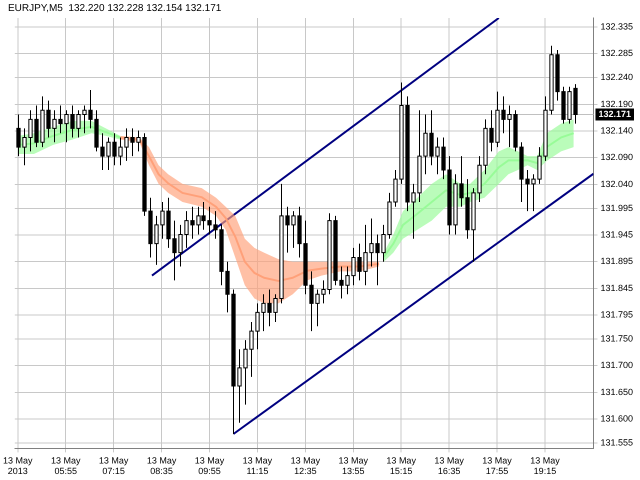 This screenshot has height=480, width=640. I want to click on chart-title: EURJPY,M5 132.220 132.228 132.154 132.171, so click(115, 8).